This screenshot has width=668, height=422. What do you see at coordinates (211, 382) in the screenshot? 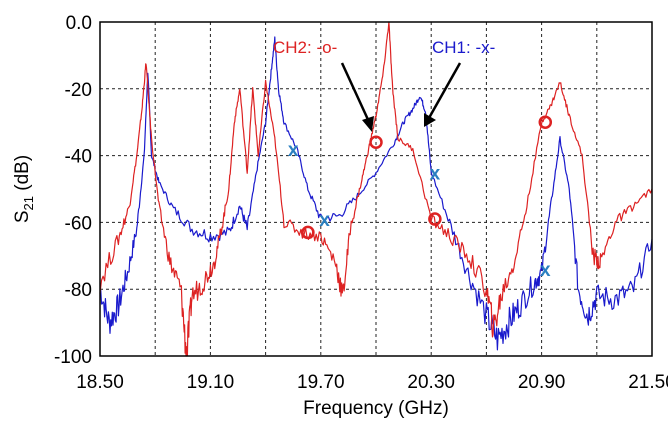
I see `x-tick-label: 19.10` at bounding box center [211, 382].